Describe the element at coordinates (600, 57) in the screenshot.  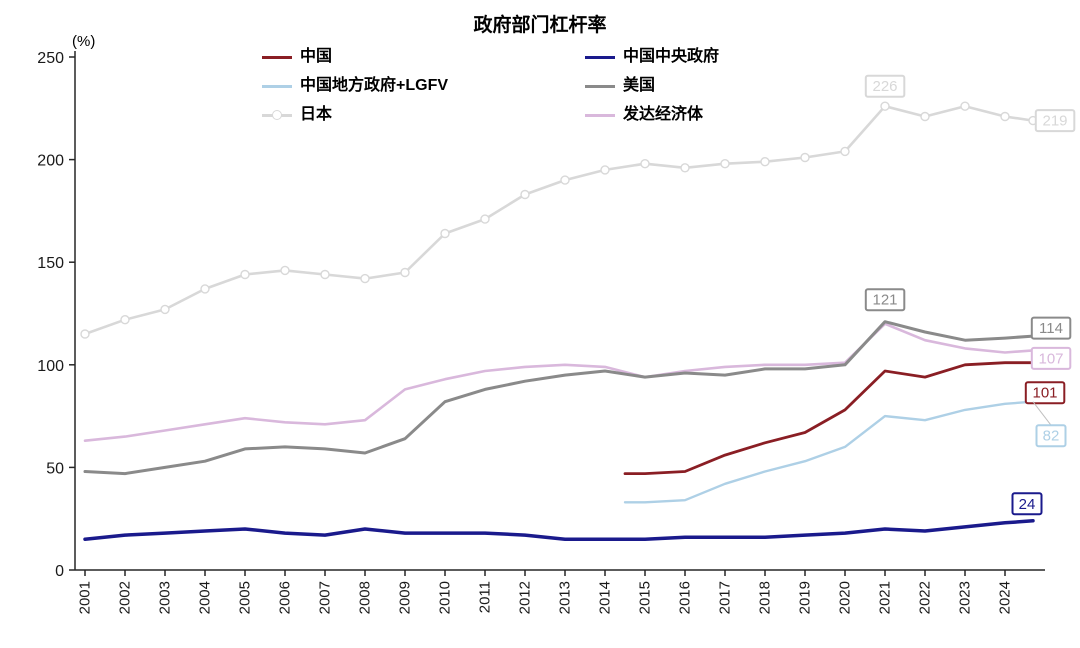
I see `legend-swatch-china-central-gov` at that location.